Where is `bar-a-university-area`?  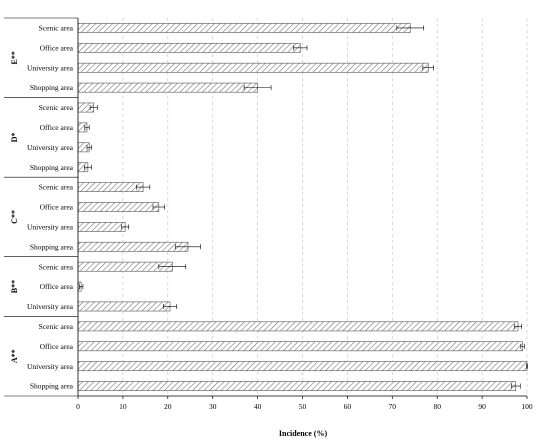
bar-a-university-area is located at coordinates (302, 366).